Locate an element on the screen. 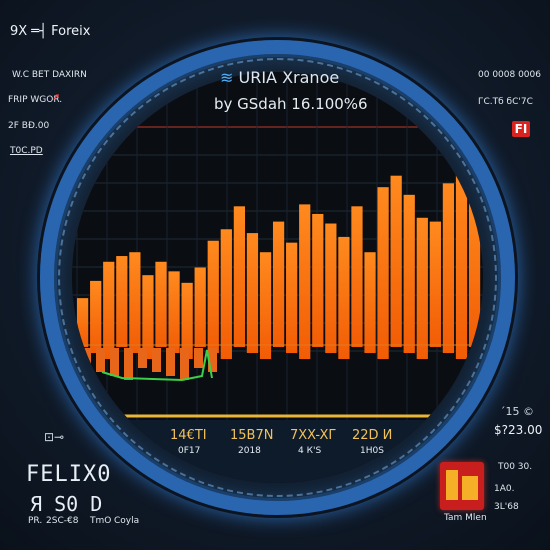  chart-title-text: URIA Xranoe is located at coordinates (289, 77).